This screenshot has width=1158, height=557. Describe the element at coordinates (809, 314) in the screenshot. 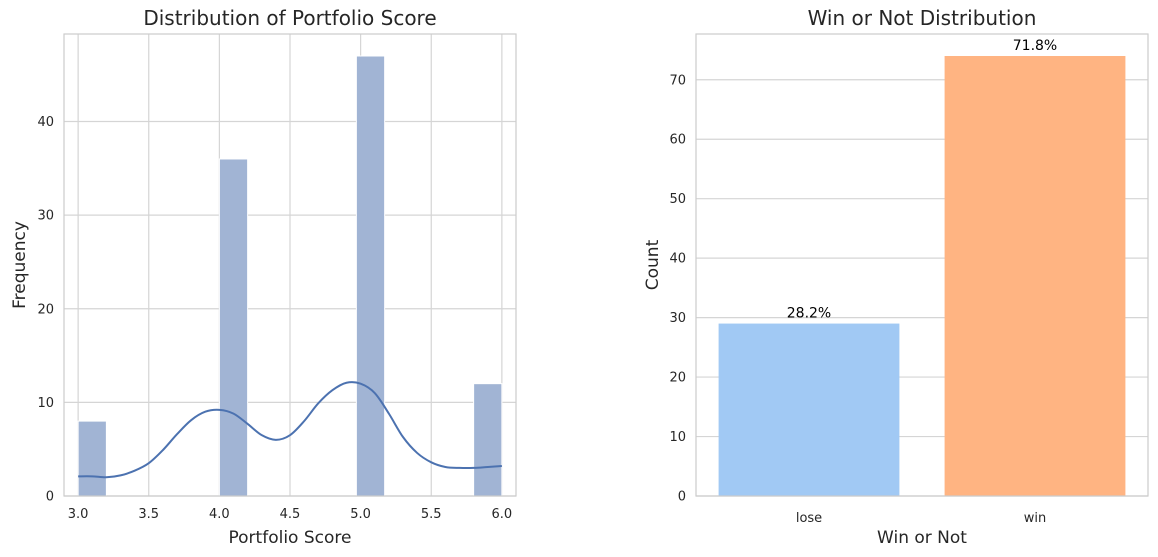

I see `data-label: 28.2%` at that location.